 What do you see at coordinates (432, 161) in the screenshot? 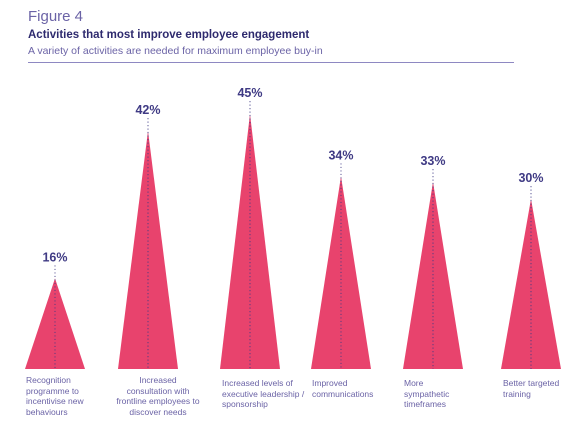
I see `data-label: 33%` at bounding box center [432, 161].